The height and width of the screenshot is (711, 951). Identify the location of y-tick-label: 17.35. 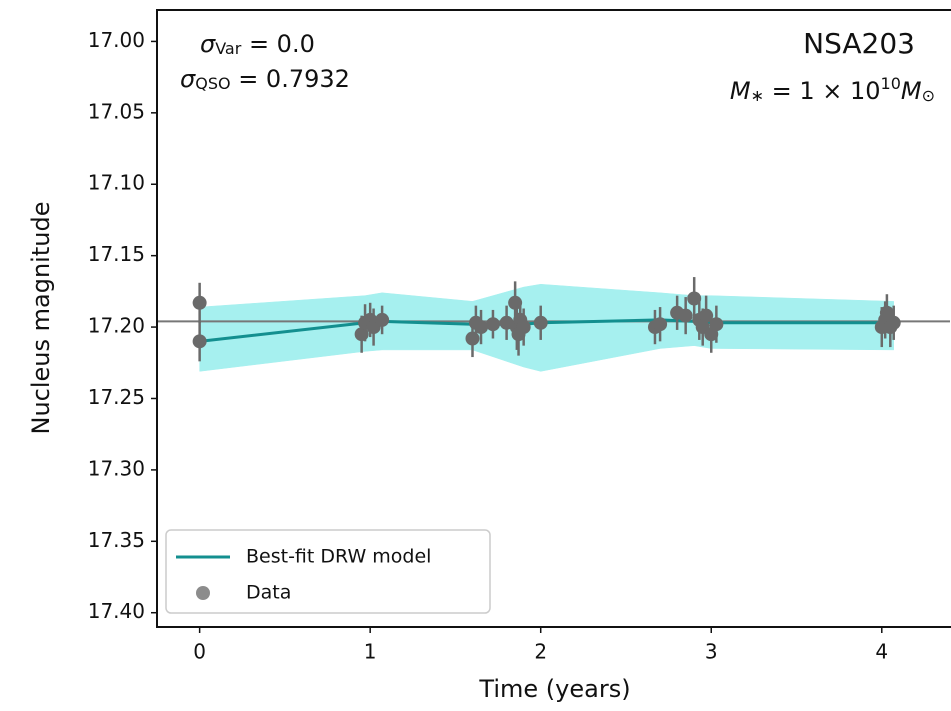
(116, 540).